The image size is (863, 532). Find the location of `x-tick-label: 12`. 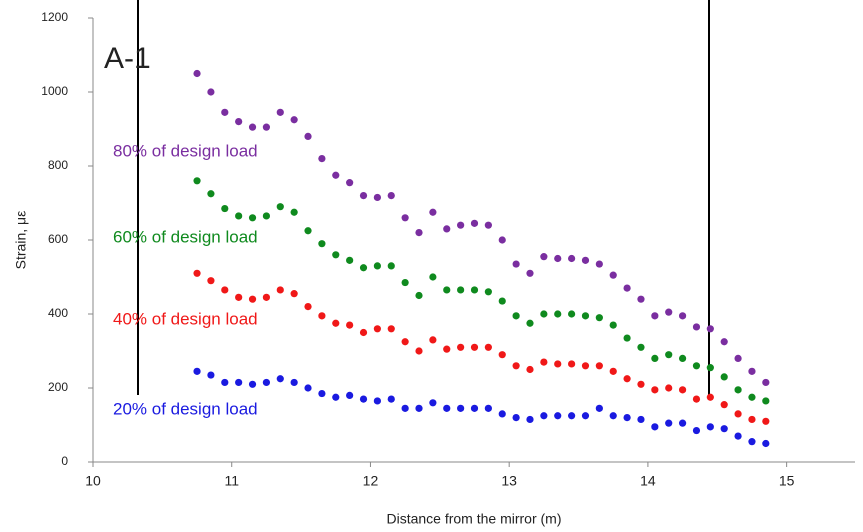

x-tick-label: 12 is located at coordinates (371, 481).